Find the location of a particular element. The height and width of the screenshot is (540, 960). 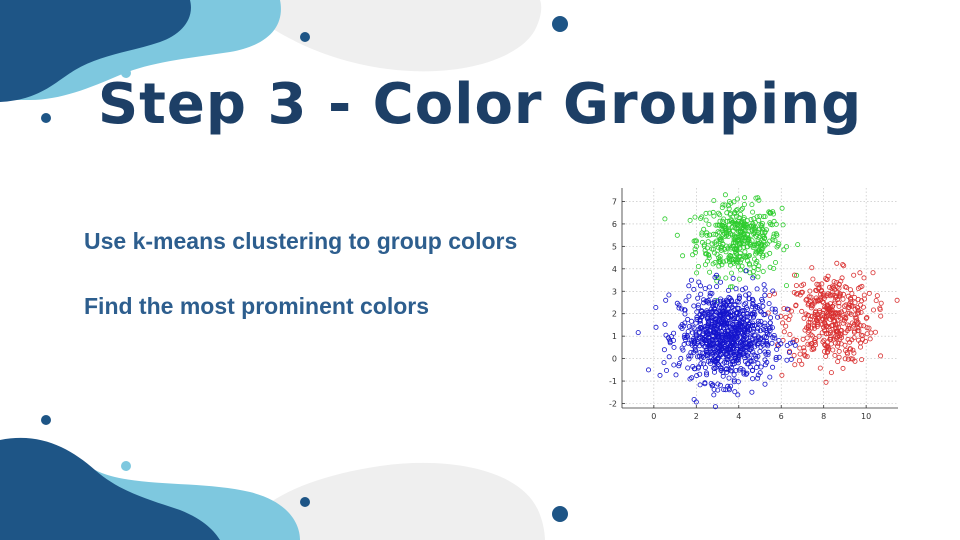

y-tick-label: -2 is located at coordinates (613, 404).